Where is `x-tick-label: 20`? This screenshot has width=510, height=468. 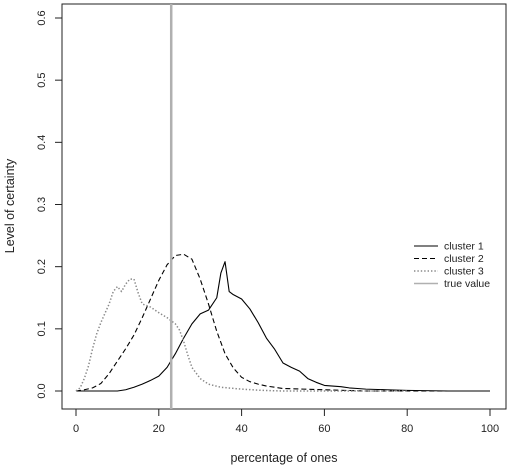
x-tick-label: 20 is located at coordinates (159, 429).